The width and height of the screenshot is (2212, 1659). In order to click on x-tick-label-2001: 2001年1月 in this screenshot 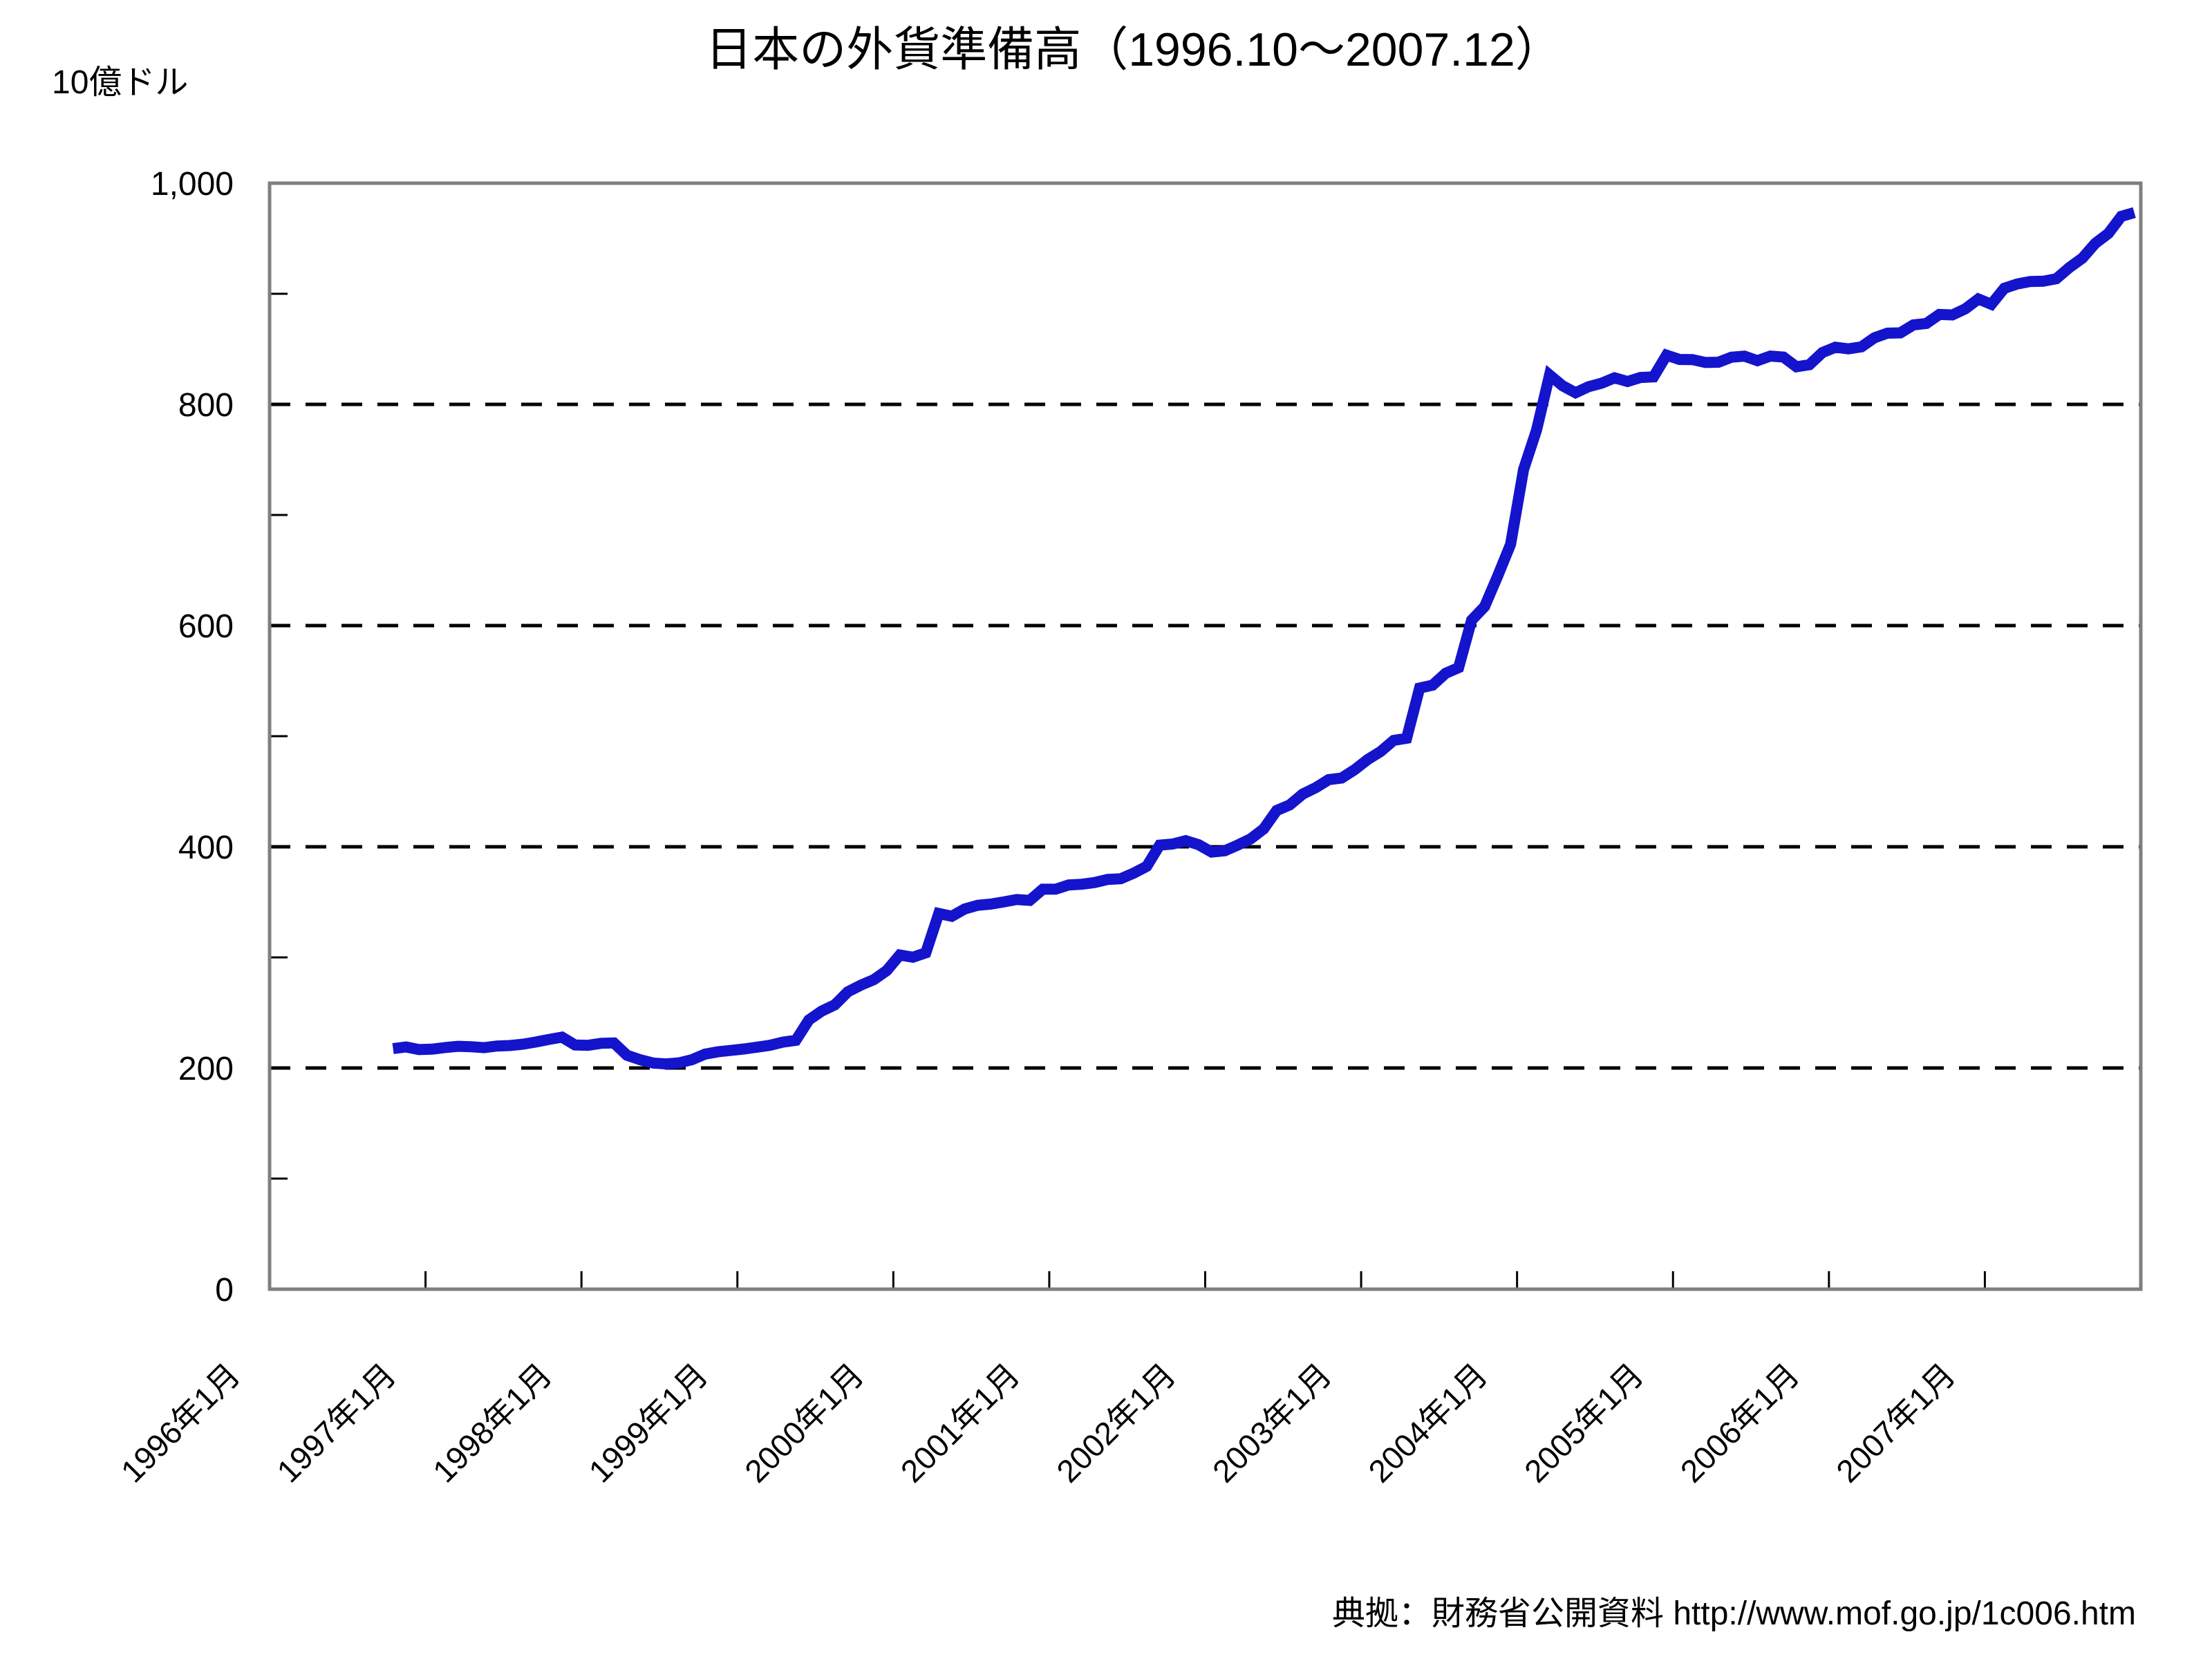, I will do `click(960, 1422)`.